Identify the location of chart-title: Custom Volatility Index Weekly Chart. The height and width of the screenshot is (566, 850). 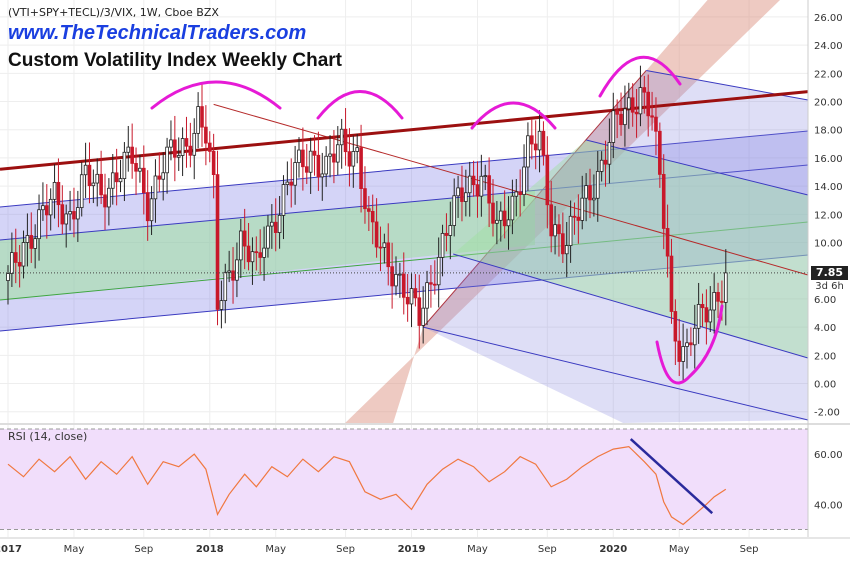
(175, 60).